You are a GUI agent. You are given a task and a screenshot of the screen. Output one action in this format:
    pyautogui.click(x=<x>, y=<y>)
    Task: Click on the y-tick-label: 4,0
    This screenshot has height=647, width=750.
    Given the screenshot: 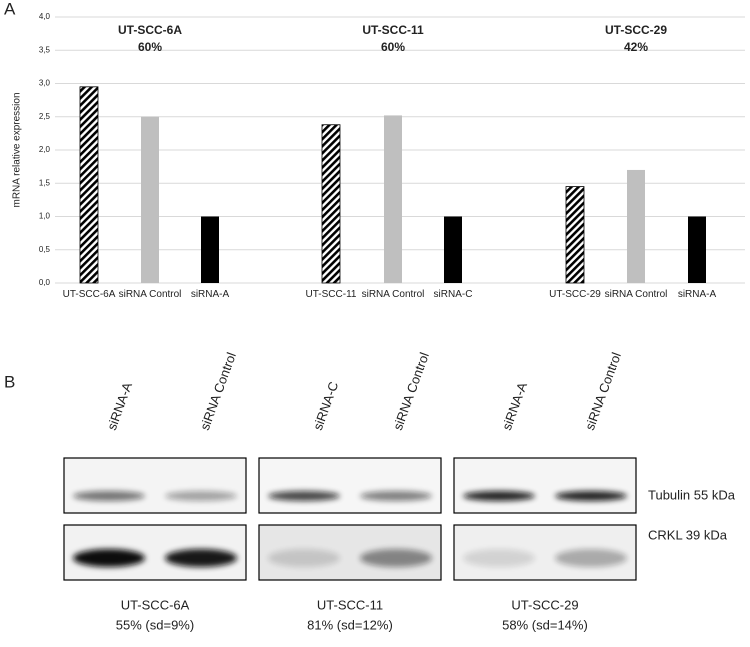 What is the action you would take?
    pyautogui.click(x=45, y=16)
    